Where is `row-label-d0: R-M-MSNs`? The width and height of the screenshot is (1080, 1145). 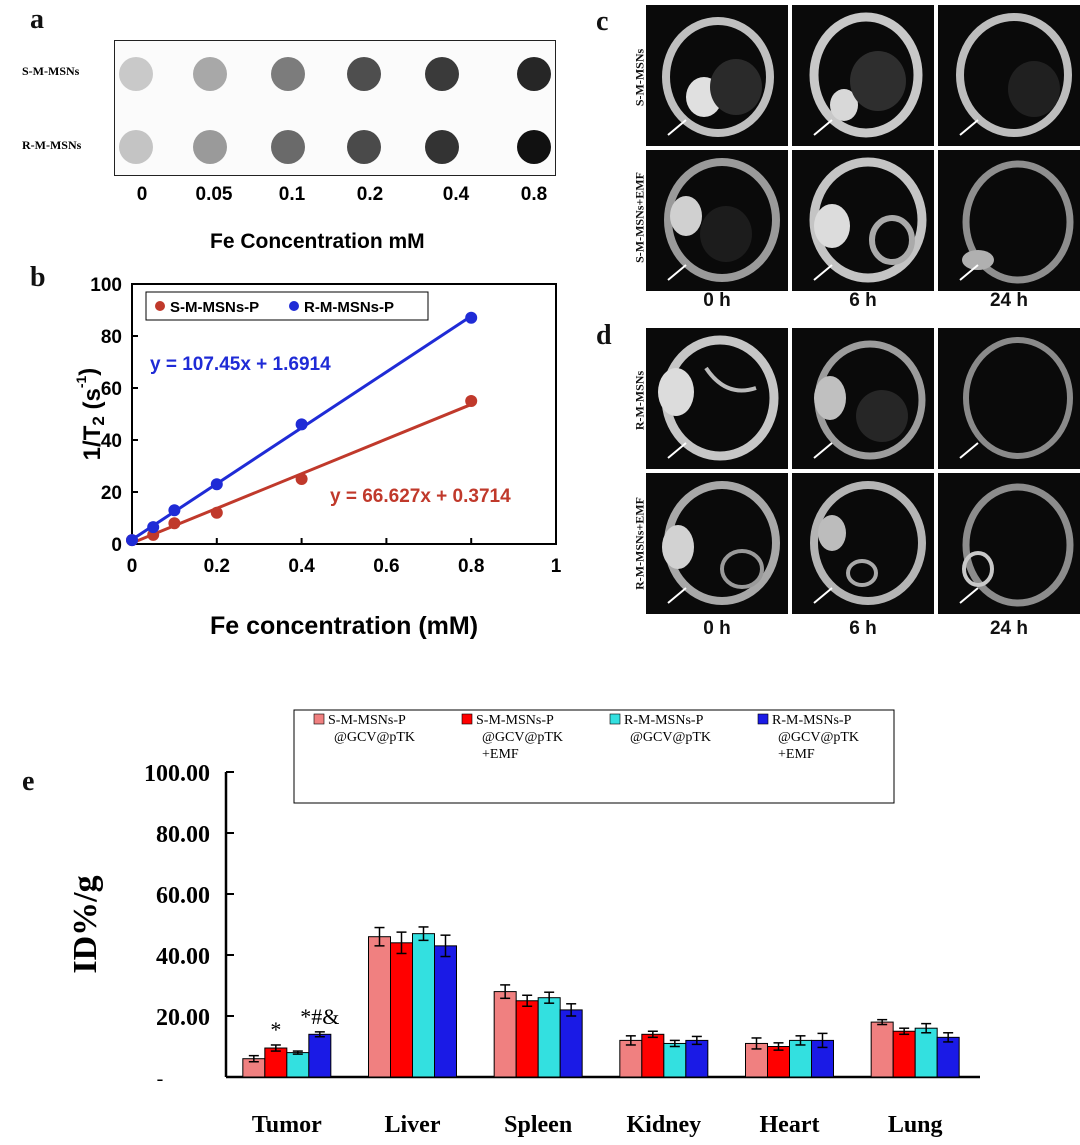
row-label-d0: R-M-MSNs is located at coordinates (639, 400).